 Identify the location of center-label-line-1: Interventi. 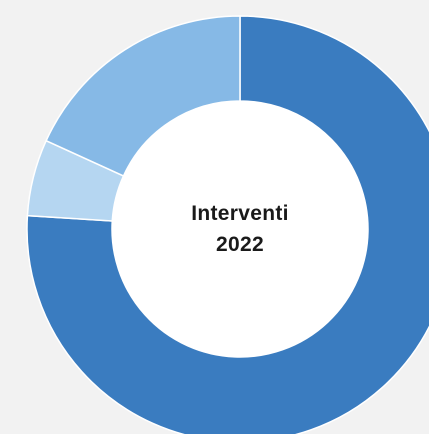
(240, 213).